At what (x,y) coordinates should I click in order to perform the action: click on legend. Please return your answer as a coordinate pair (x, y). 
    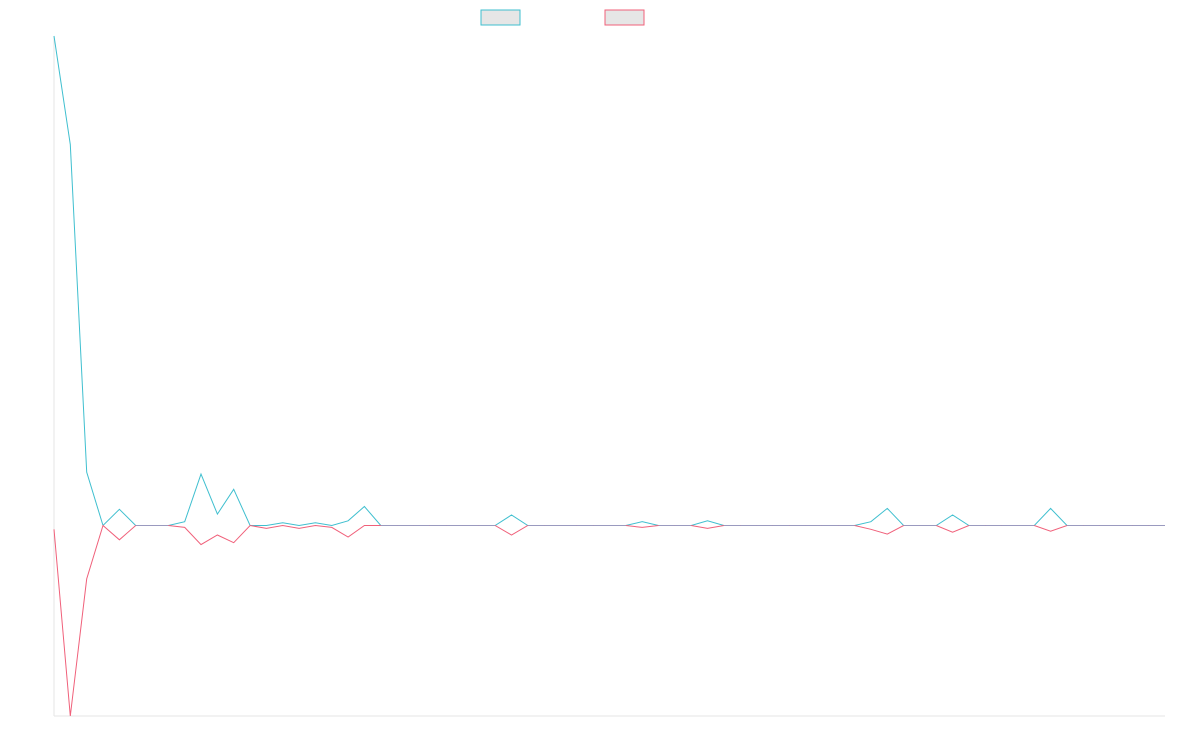
    Looking at the image, I should click on (562, 17).